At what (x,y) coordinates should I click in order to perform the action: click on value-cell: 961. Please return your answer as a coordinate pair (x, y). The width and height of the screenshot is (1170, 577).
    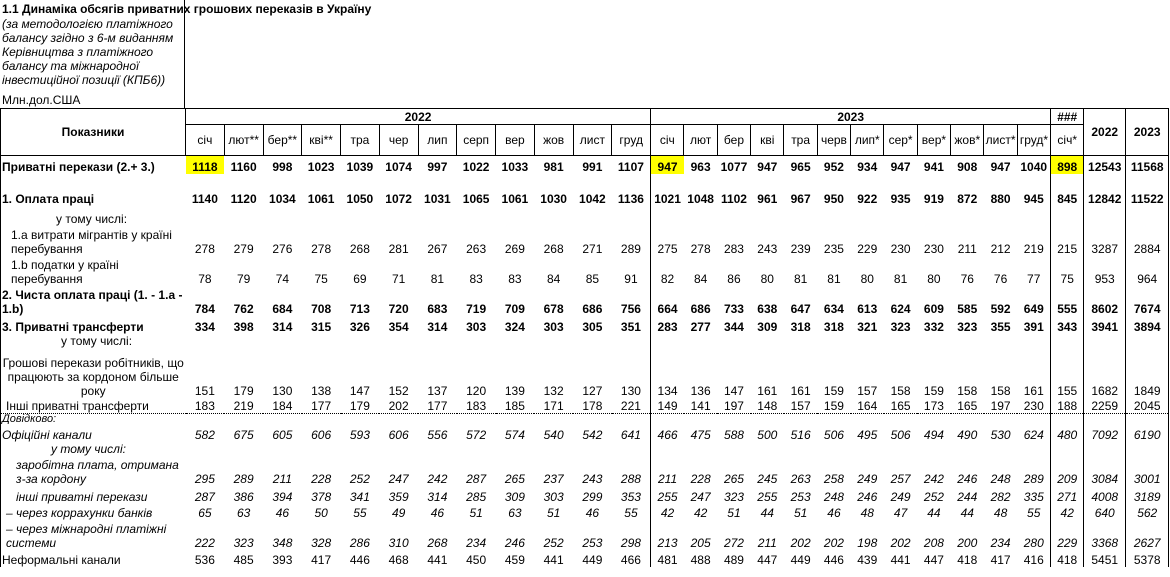
    Looking at the image, I should click on (767, 198).